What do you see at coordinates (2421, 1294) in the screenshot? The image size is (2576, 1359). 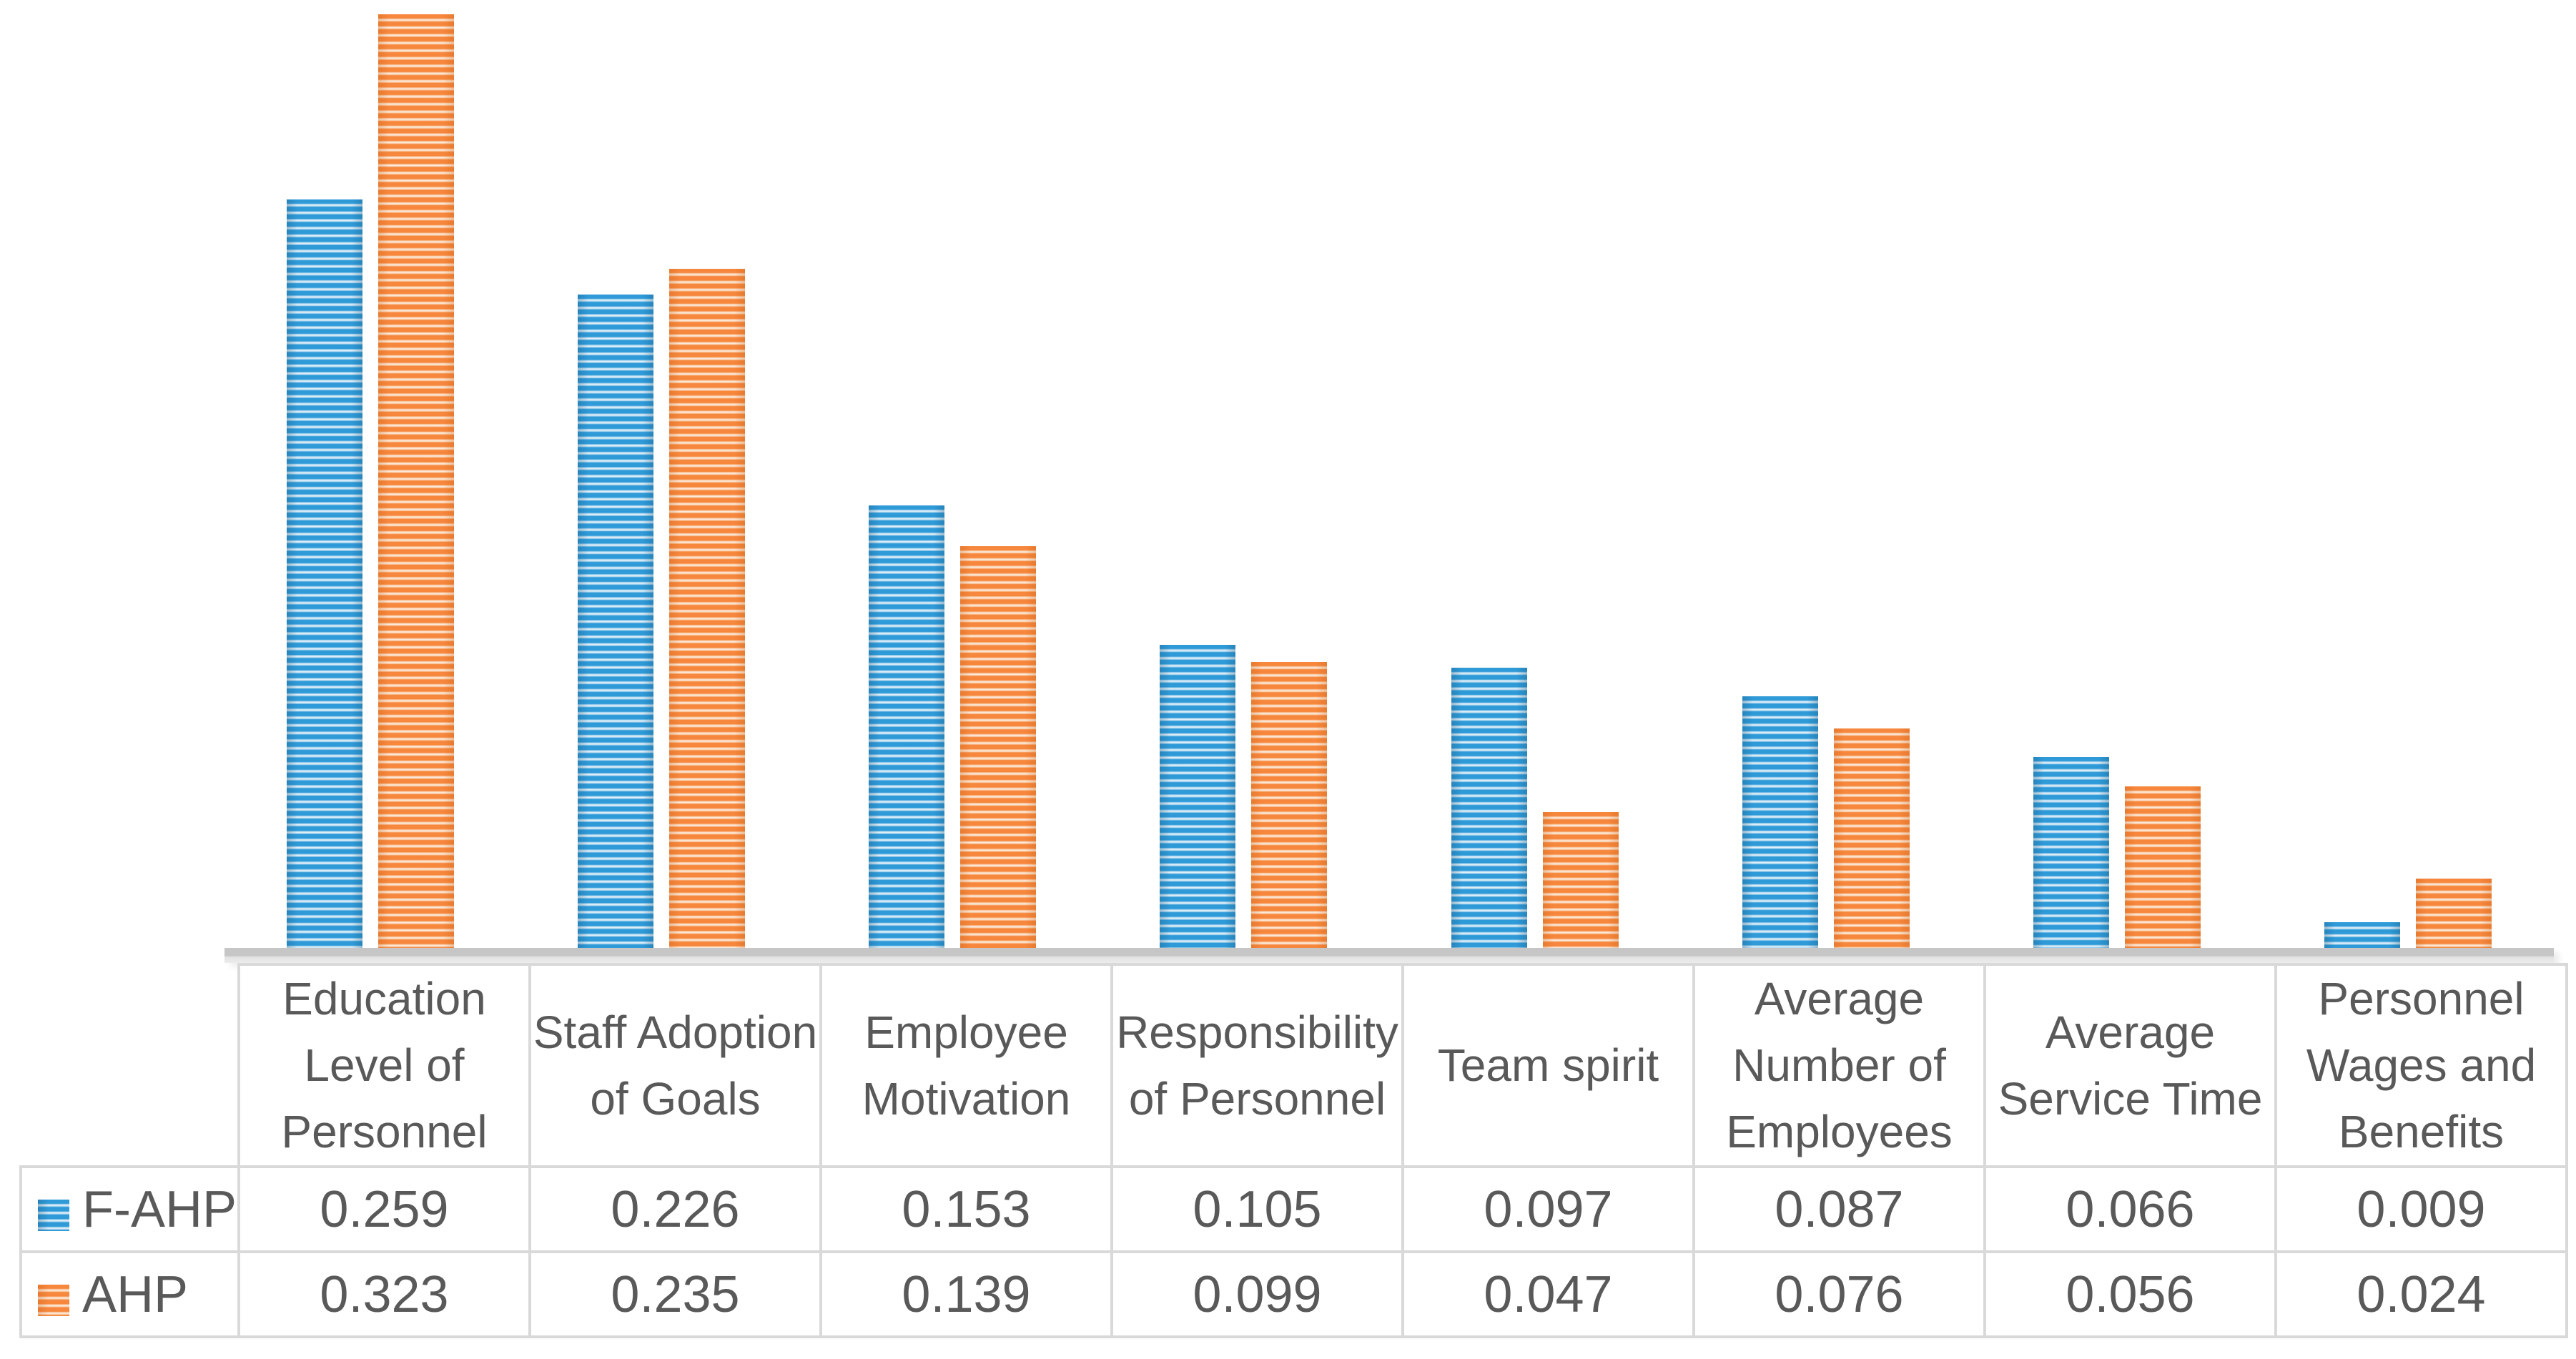 I see `value-cell: 0.024` at bounding box center [2421, 1294].